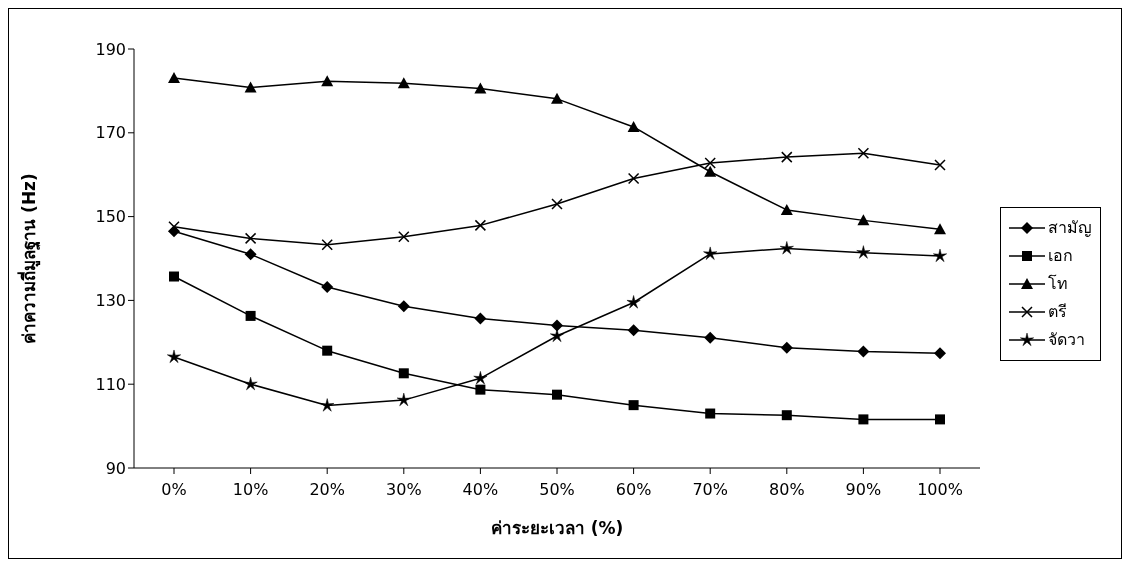 The width and height of the screenshot is (1130, 567). Describe the element at coordinates (110, 133) in the screenshot. I see `y-tick-label: 170` at that location.